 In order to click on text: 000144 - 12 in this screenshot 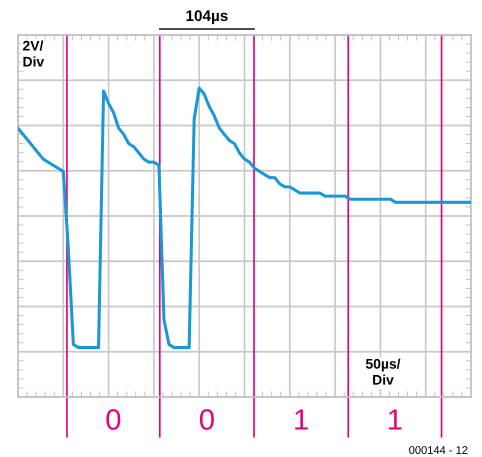, I will do `click(438, 450)`.